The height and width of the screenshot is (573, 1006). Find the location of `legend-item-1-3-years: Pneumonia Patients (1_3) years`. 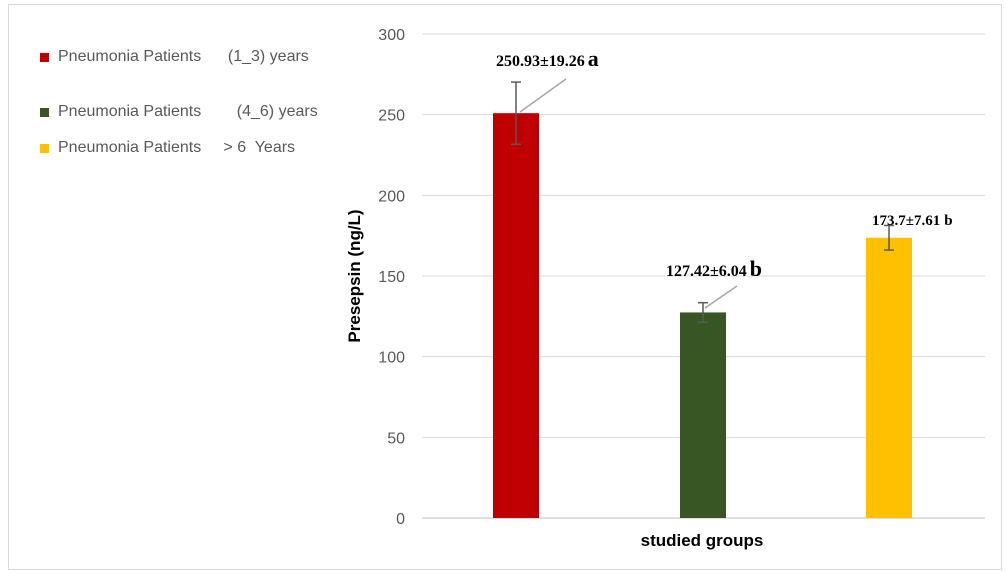

legend-item-1-3-years: Pneumonia Patients (1_3) years is located at coordinates (200, 57).